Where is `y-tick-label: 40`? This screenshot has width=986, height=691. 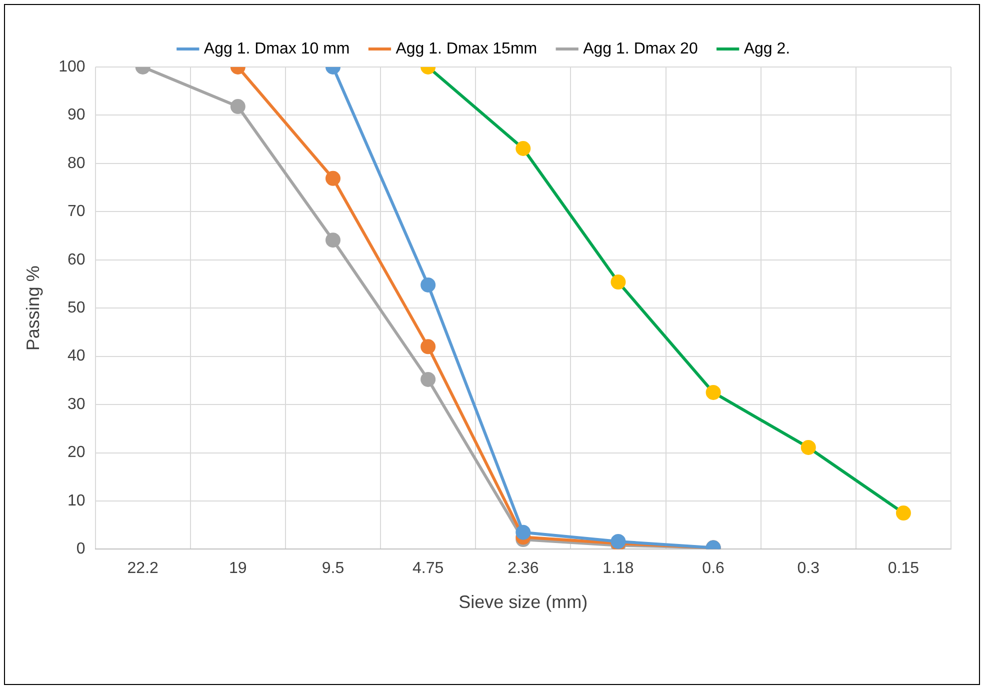 y-tick-label: 40 is located at coordinates (77, 356).